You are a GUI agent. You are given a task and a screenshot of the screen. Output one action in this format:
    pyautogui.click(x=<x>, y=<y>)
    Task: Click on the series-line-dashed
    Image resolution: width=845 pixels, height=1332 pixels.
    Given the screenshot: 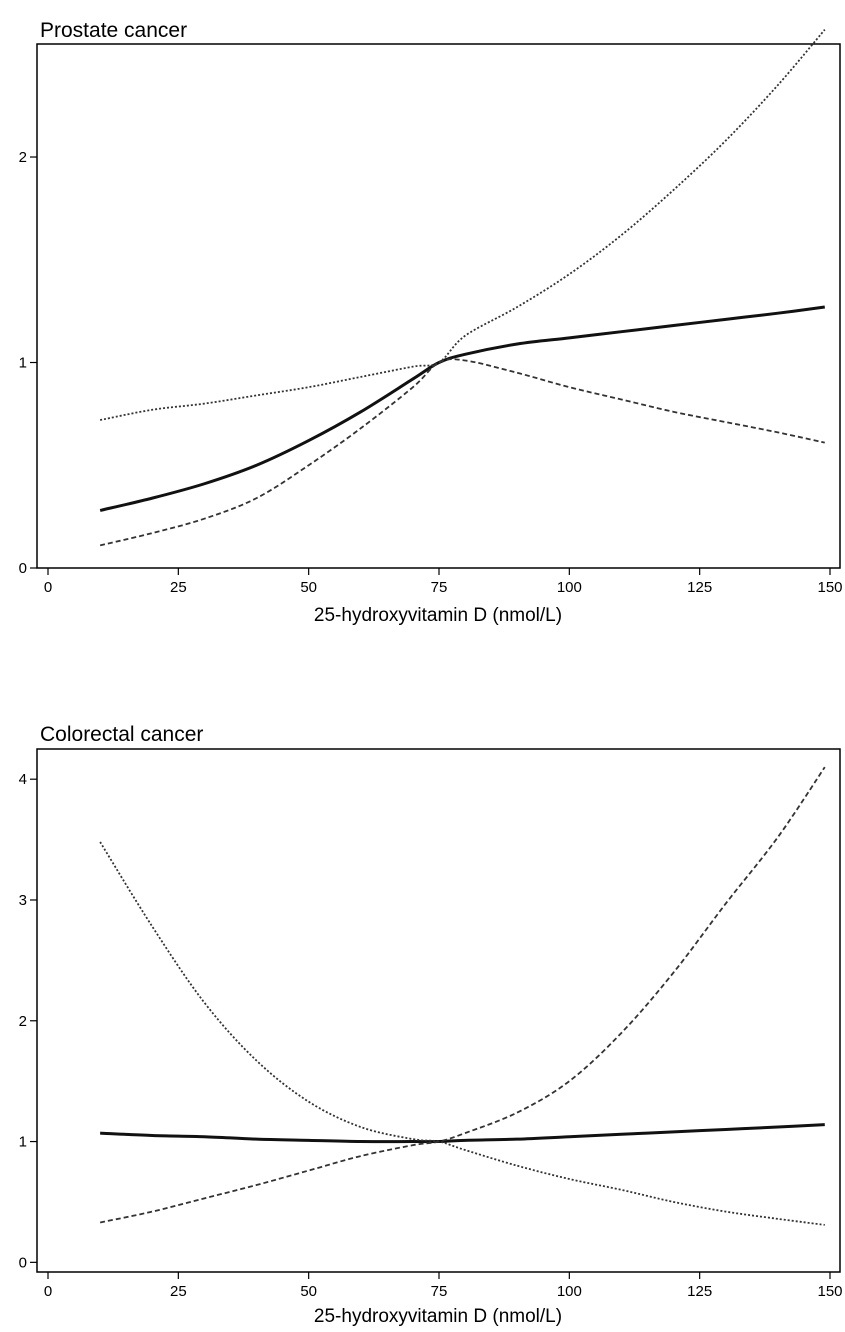 What is the action you would take?
    pyautogui.click(x=462, y=452)
    